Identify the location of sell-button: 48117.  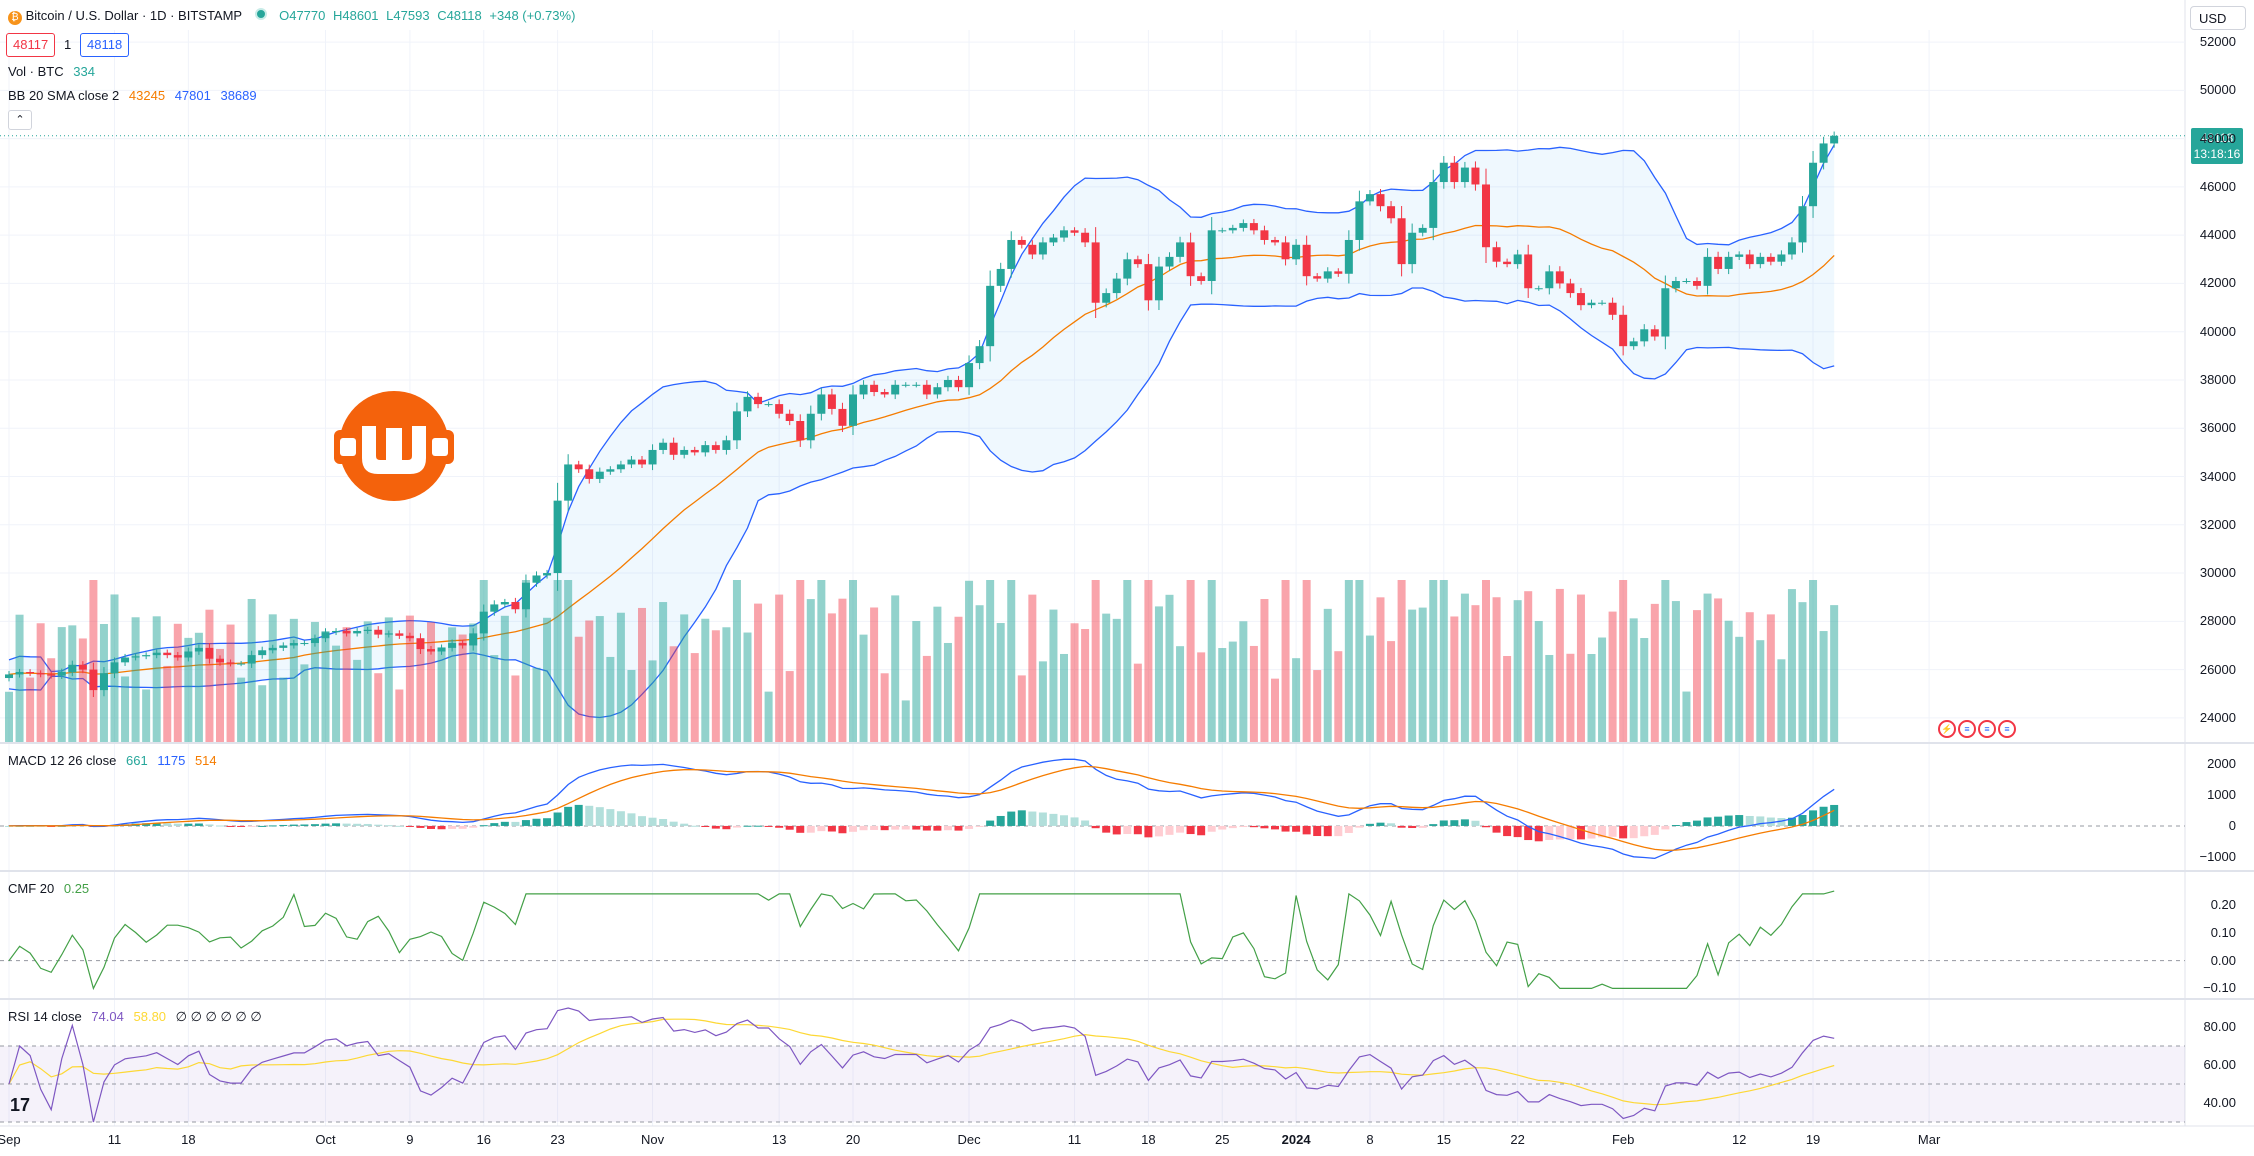
(31, 45).